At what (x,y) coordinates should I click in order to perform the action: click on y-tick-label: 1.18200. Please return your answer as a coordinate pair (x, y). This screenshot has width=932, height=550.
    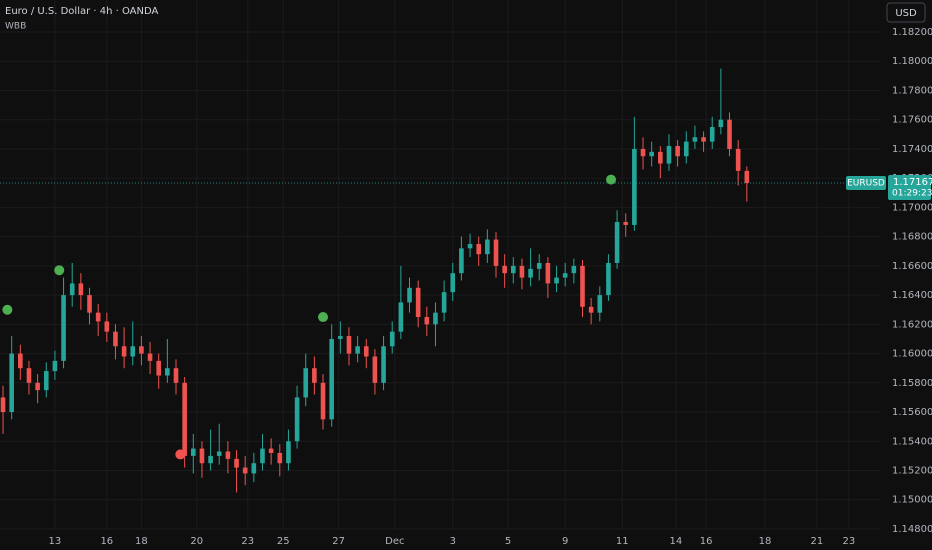
    Looking at the image, I should click on (912, 32).